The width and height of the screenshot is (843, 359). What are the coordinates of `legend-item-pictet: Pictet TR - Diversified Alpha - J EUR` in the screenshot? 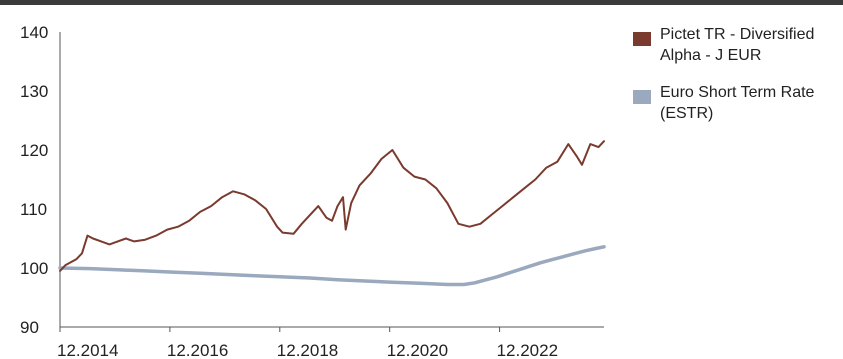 It's located at (735, 45).